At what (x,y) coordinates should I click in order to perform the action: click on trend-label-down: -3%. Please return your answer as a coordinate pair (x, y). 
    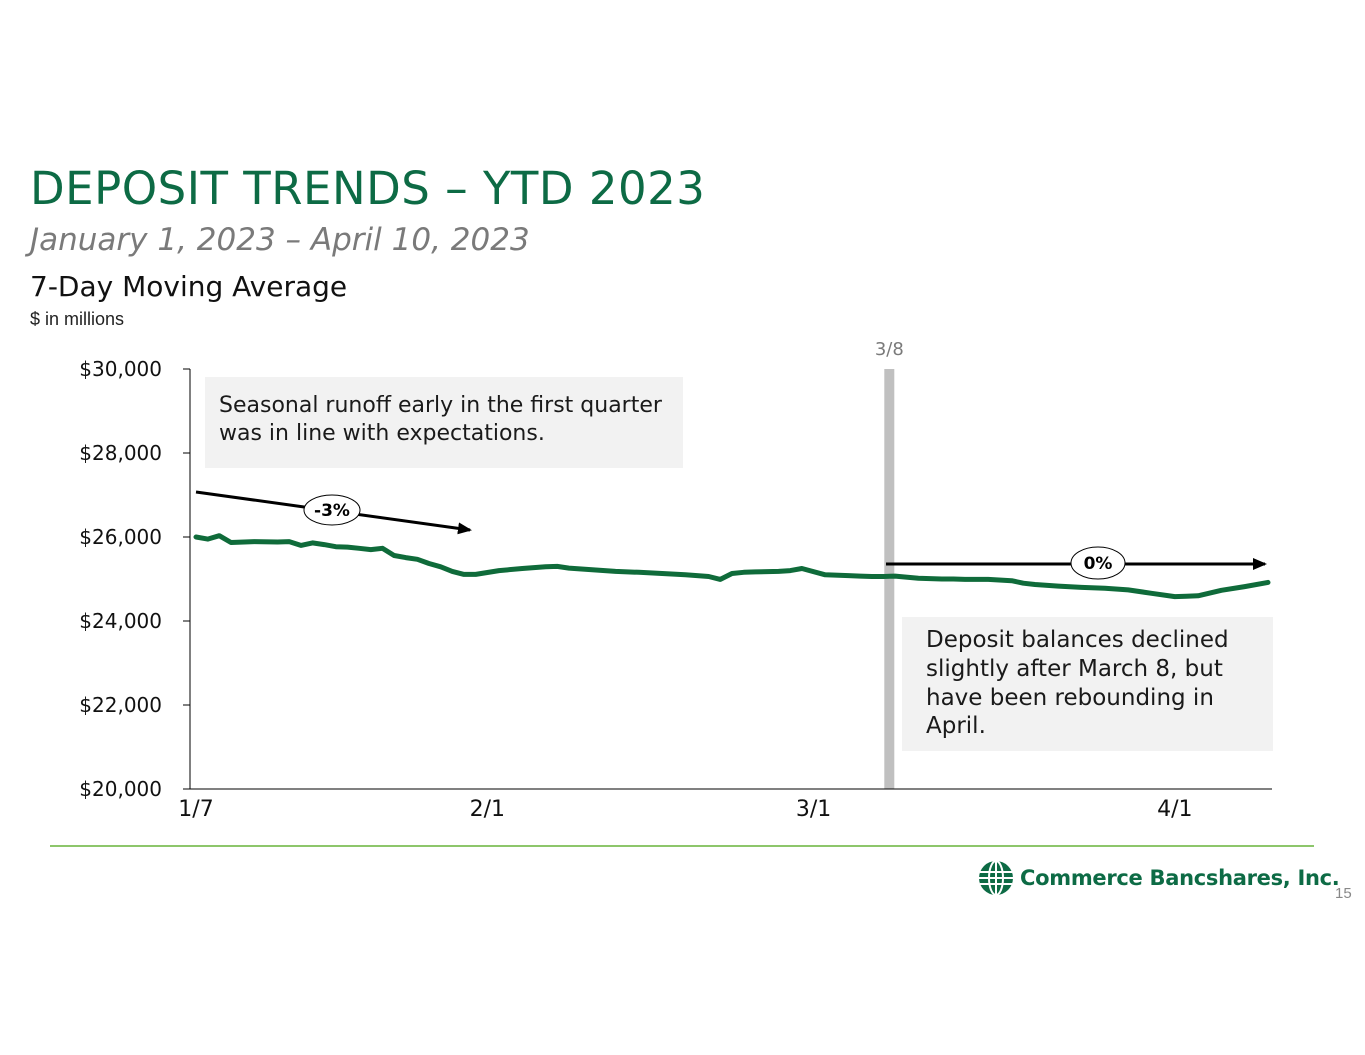
    Looking at the image, I should click on (332, 511).